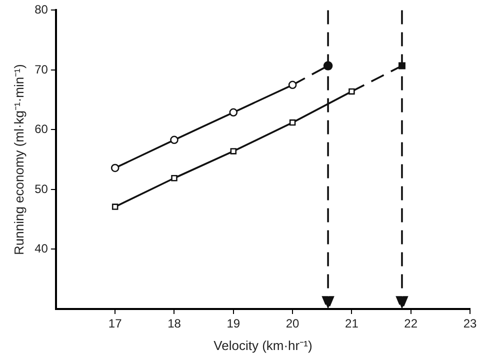 The image size is (500, 362). What do you see at coordinates (41, 9) in the screenshot?
I see `y-tick-label: 80` at bounding box center [41, 9].